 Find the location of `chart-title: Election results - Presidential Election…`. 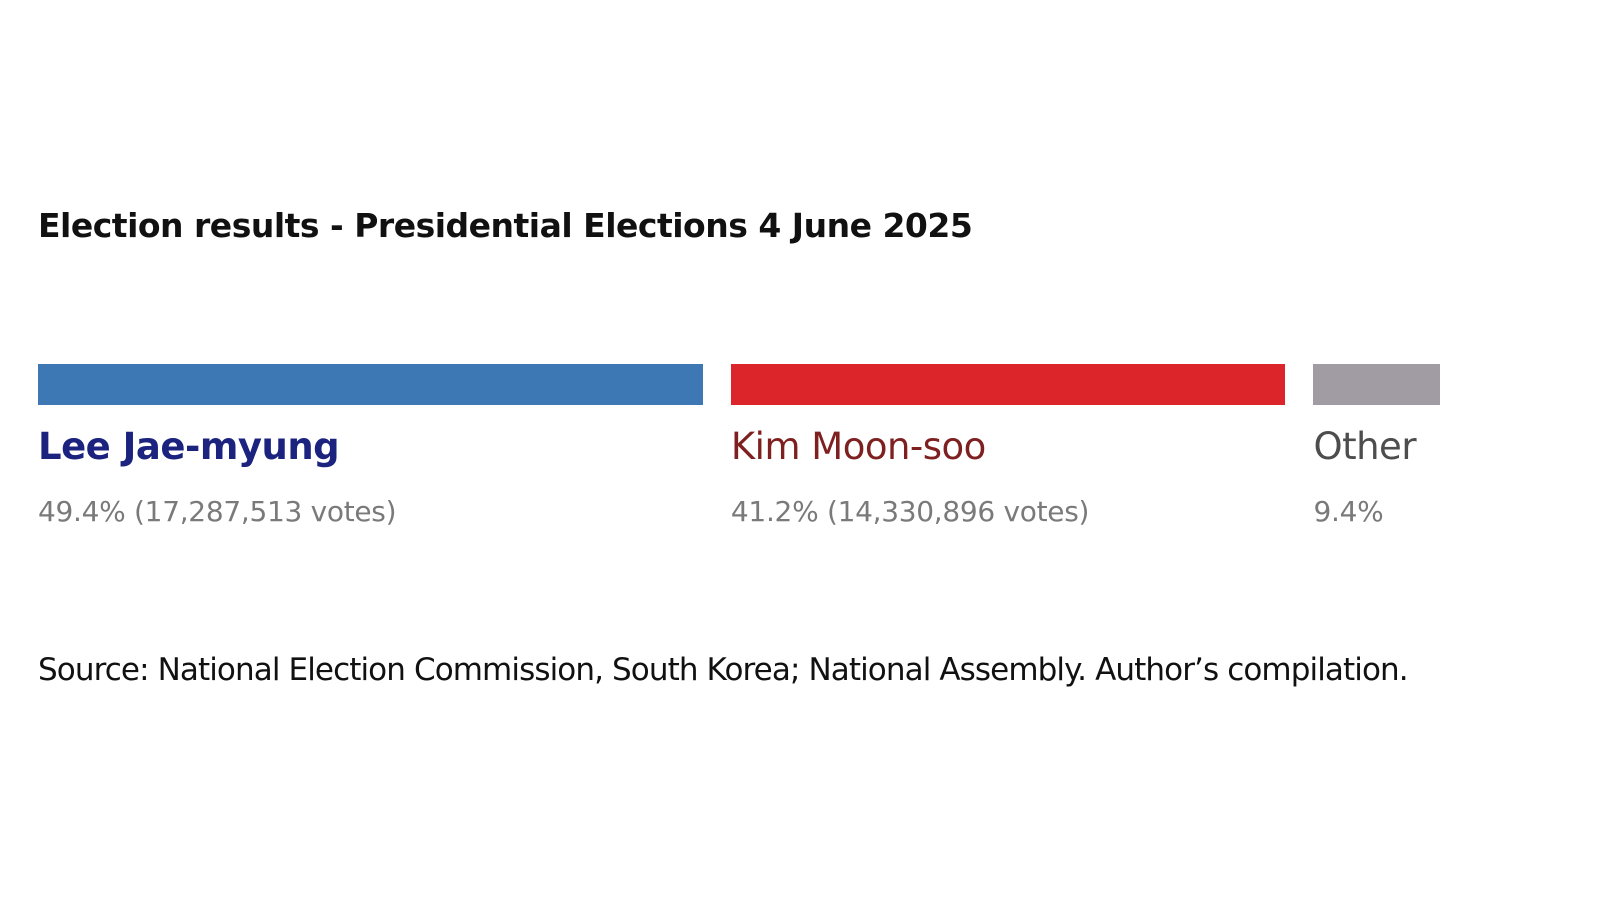

chart-title: Election results - Presidential Election… is located at coordinates (505, 225).